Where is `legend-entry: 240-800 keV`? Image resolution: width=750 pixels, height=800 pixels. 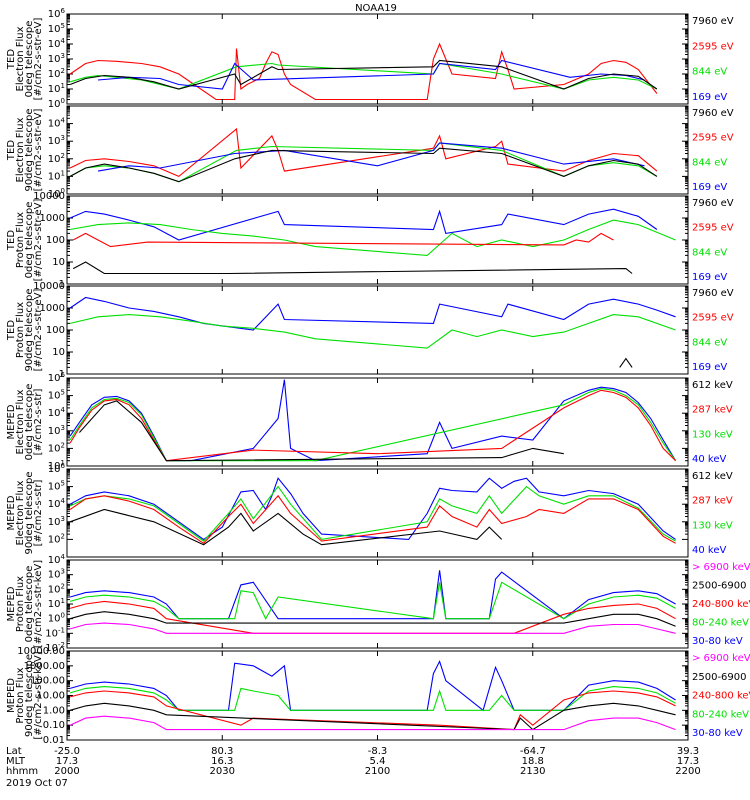 legend-entry: 240-800 keV is located at coordinates (721, 604).